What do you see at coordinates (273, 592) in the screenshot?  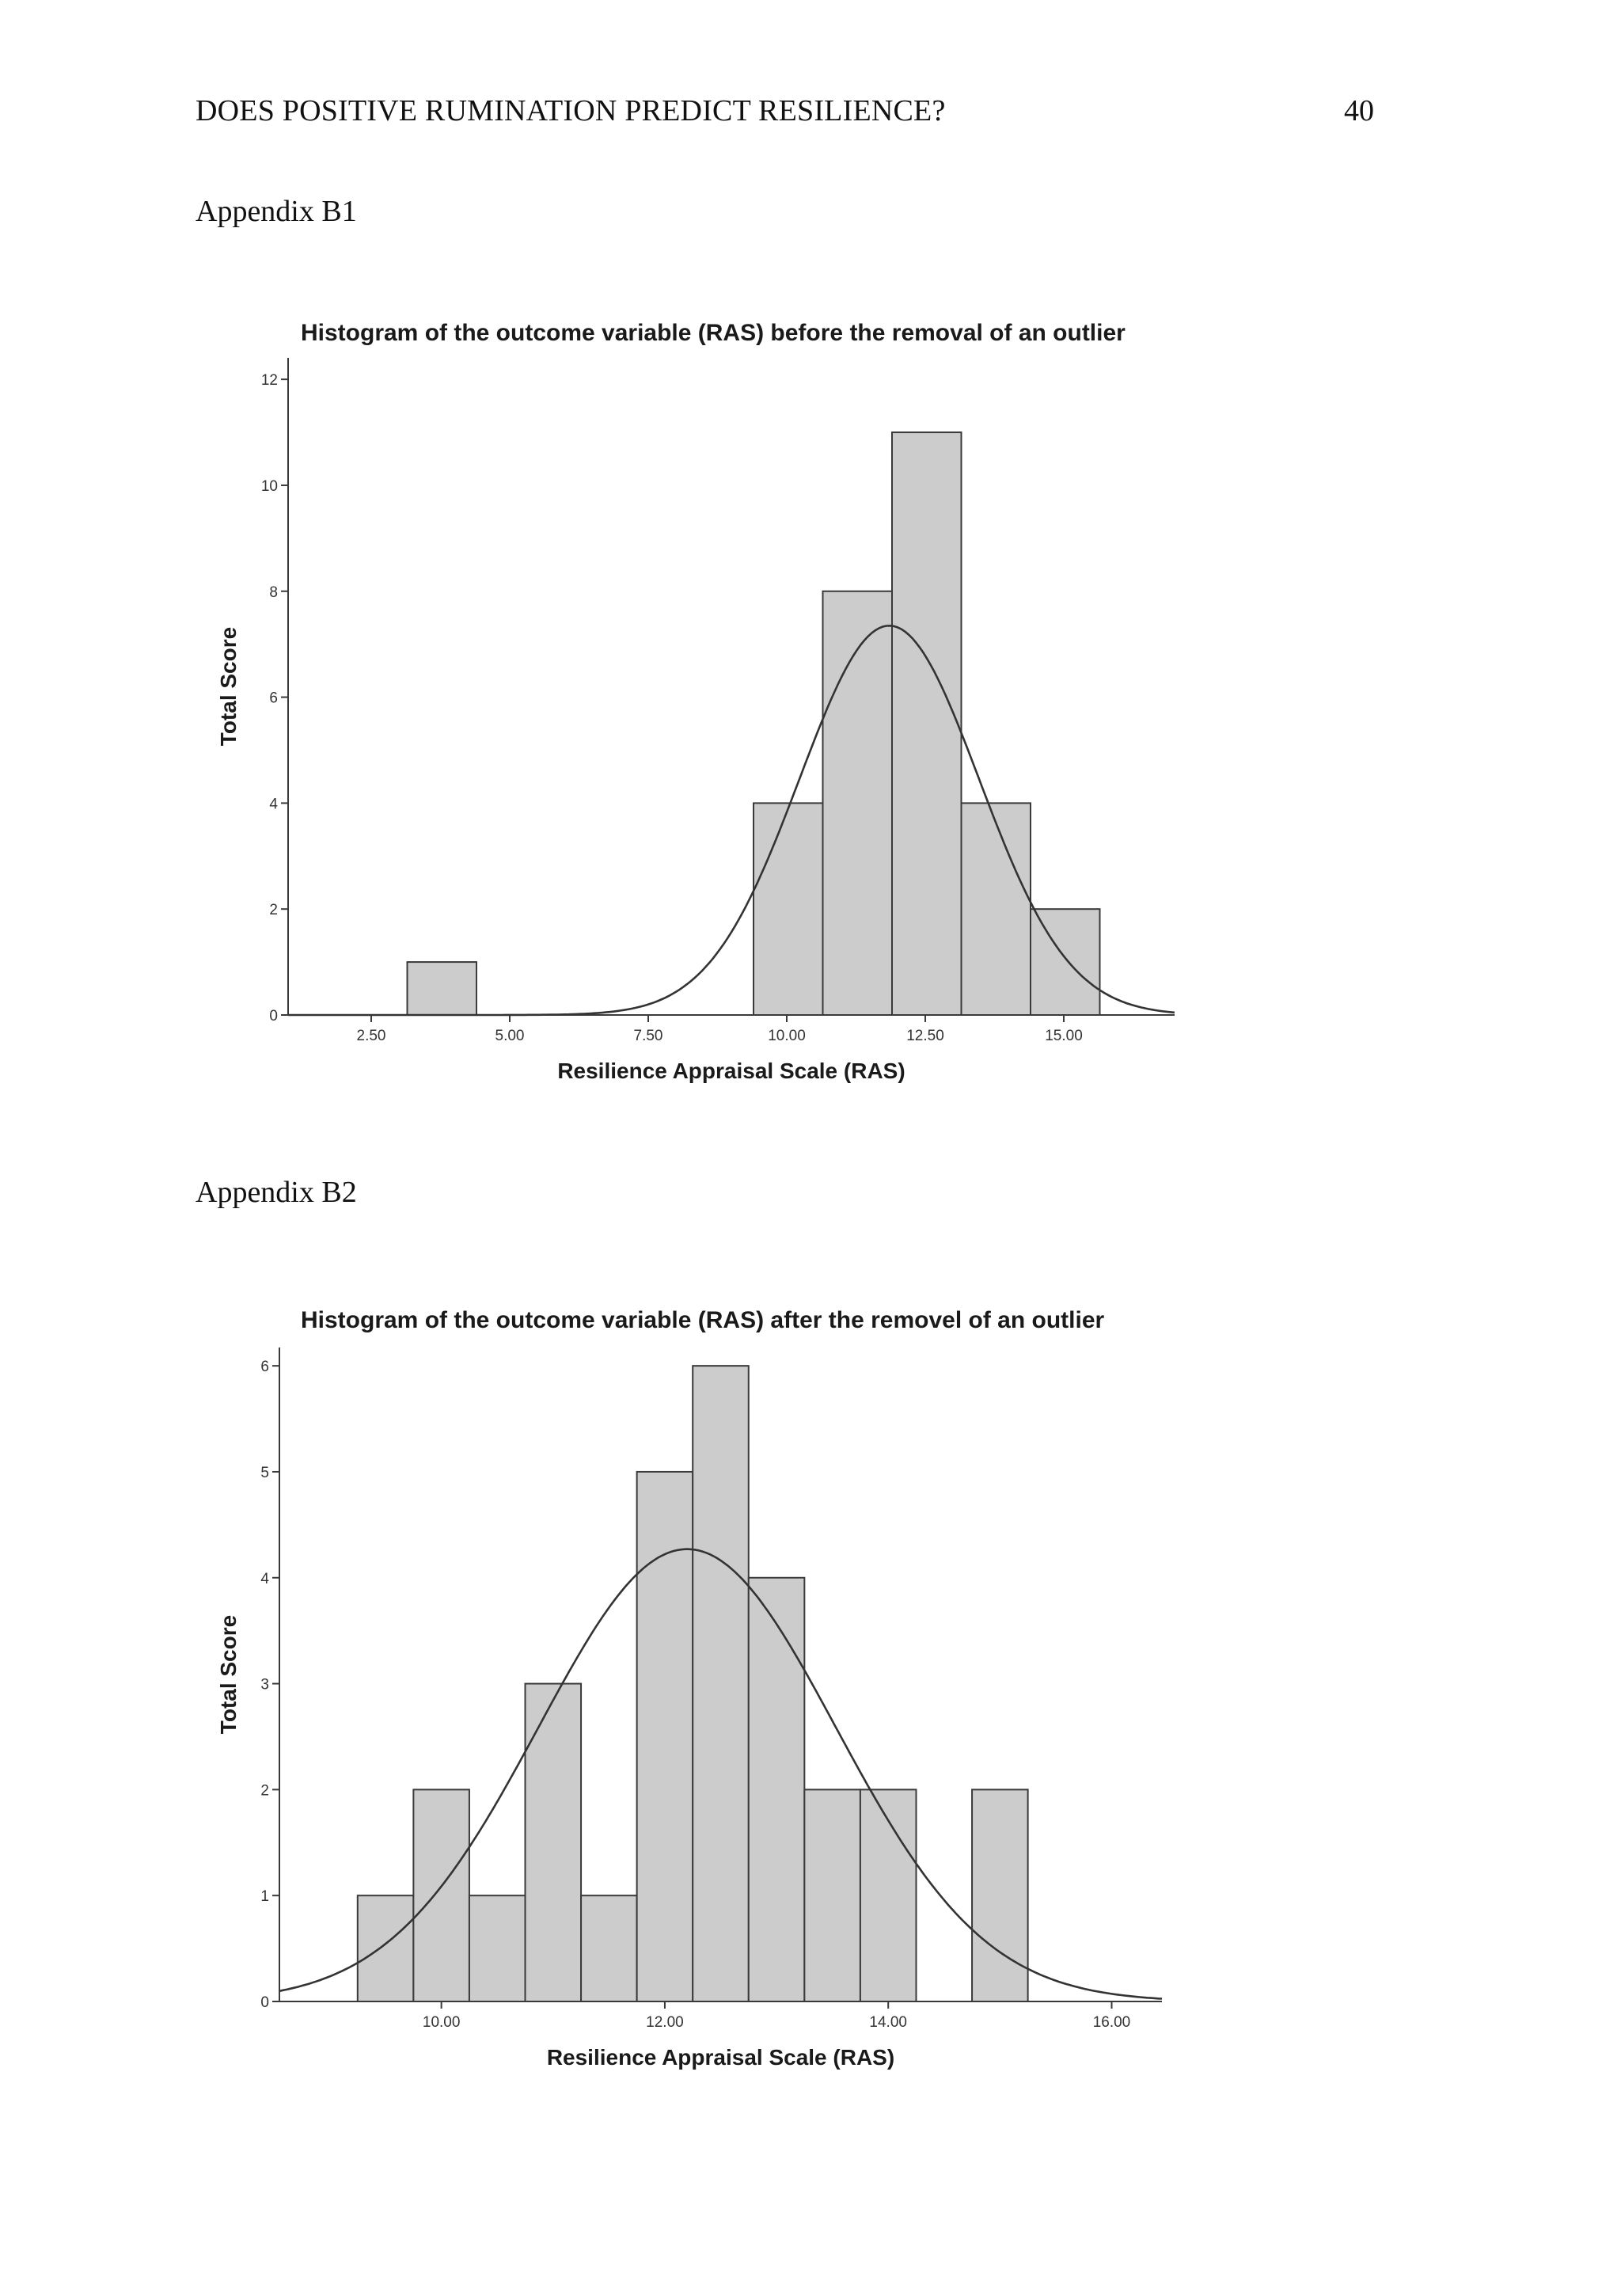 I see `y-tick-label: 8` at bounding box center [273, 592].